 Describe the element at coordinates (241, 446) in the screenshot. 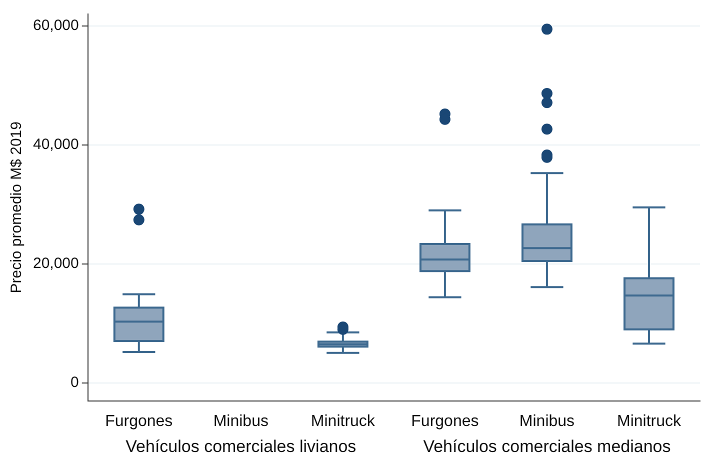

I see `text: Vehículos comerciales livianos` at that location.